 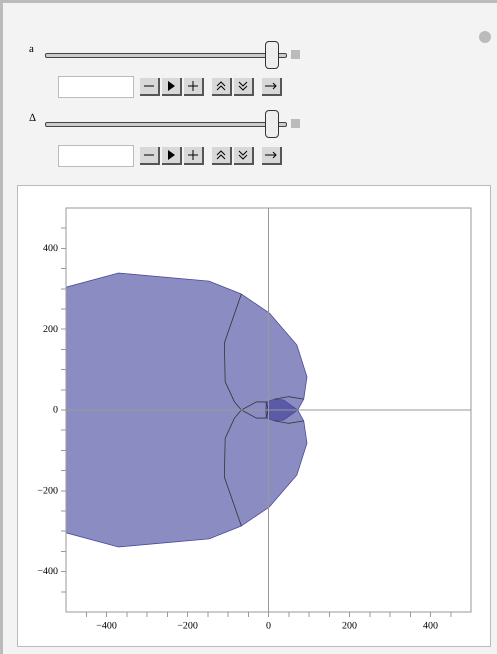 I want to click on text: a, so click(x=31, y=49).